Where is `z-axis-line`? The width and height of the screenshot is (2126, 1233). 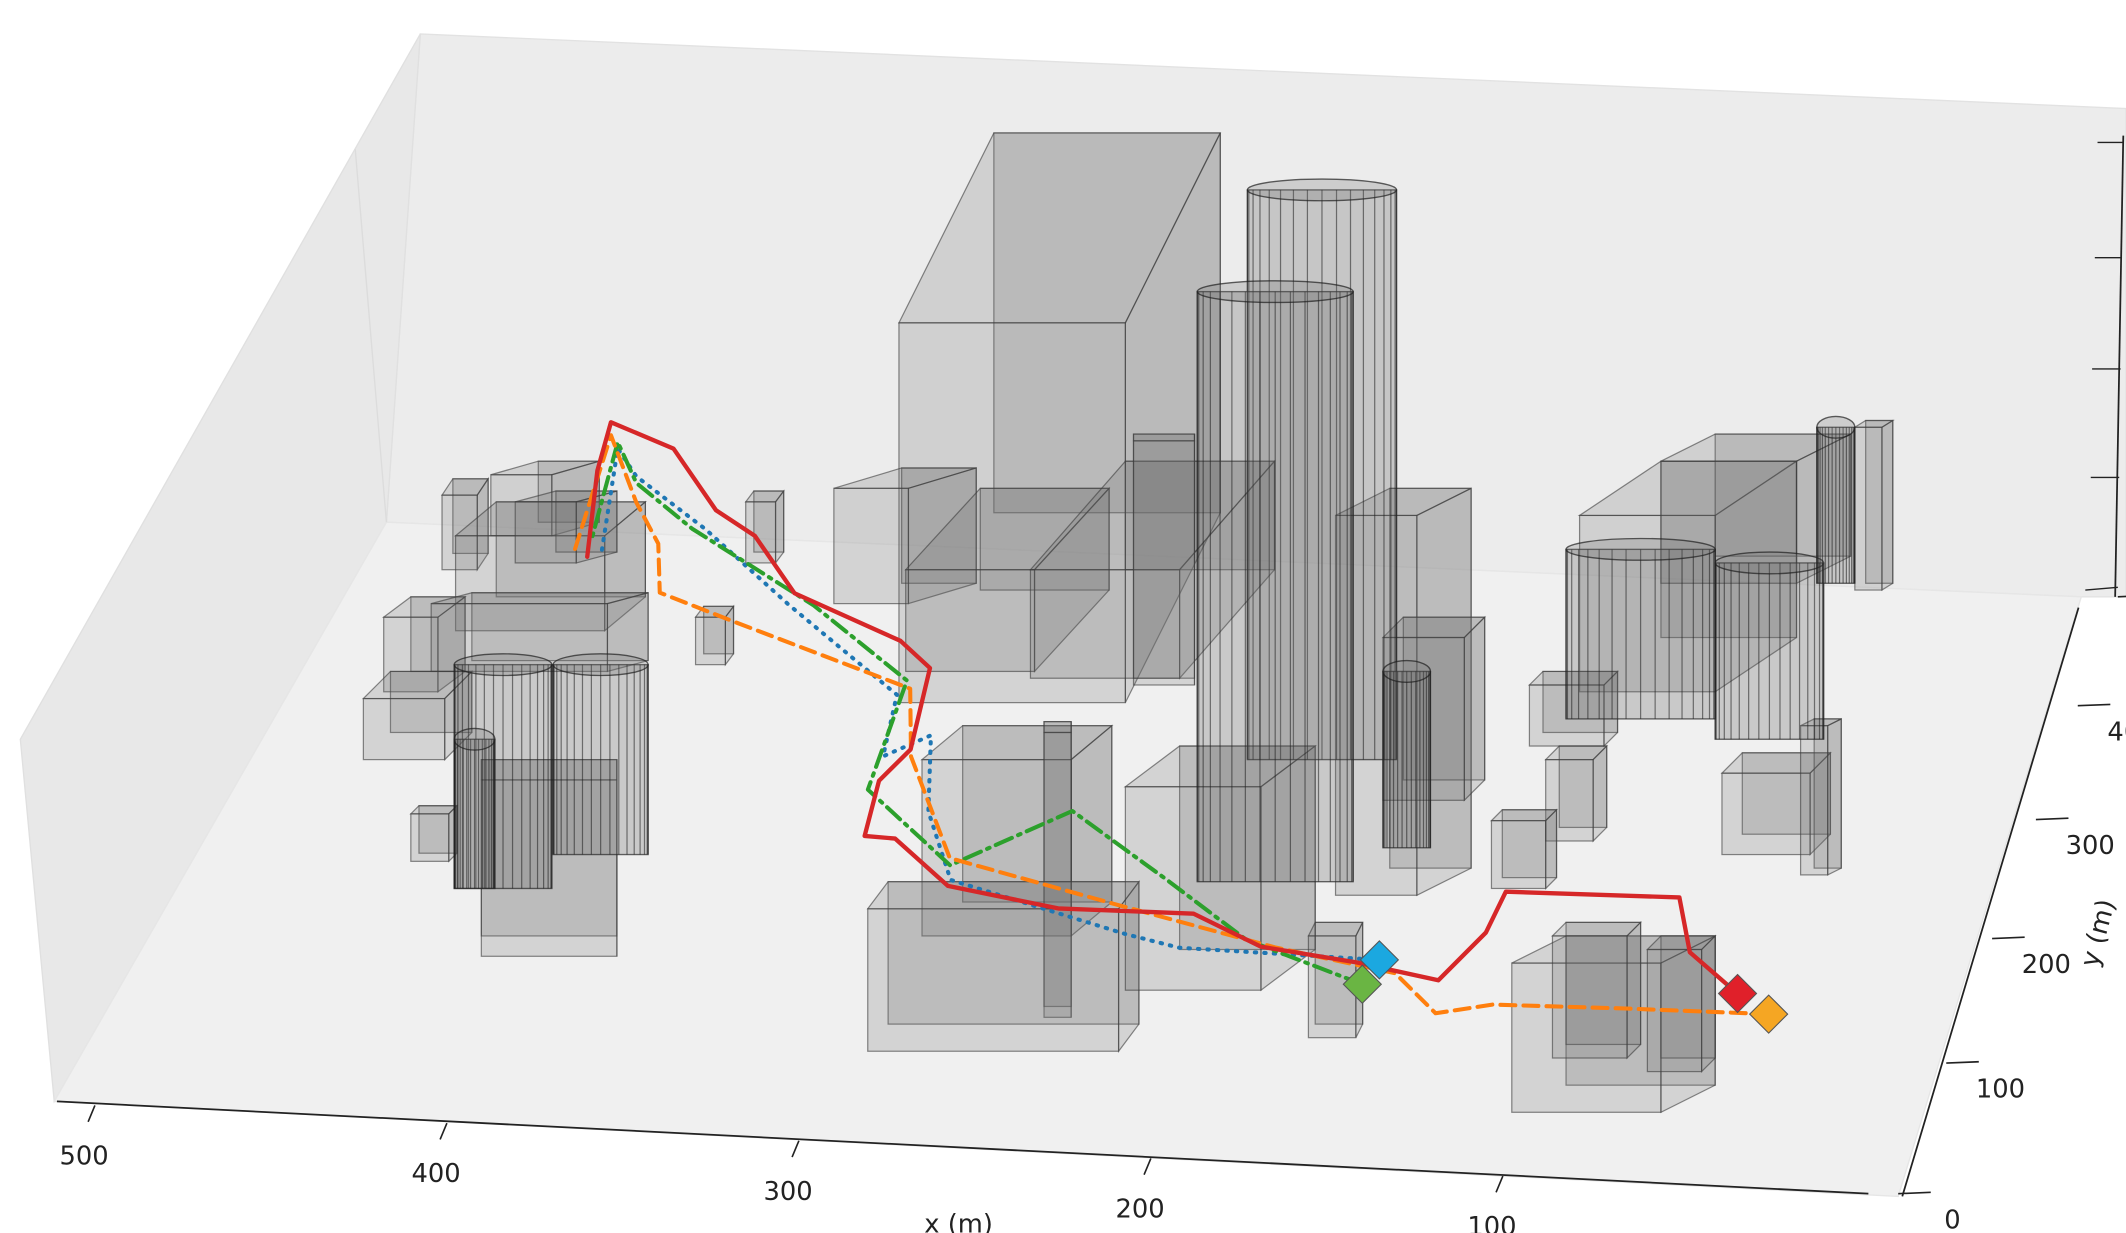 z-axis-line is located at coordinates (2119, 366).